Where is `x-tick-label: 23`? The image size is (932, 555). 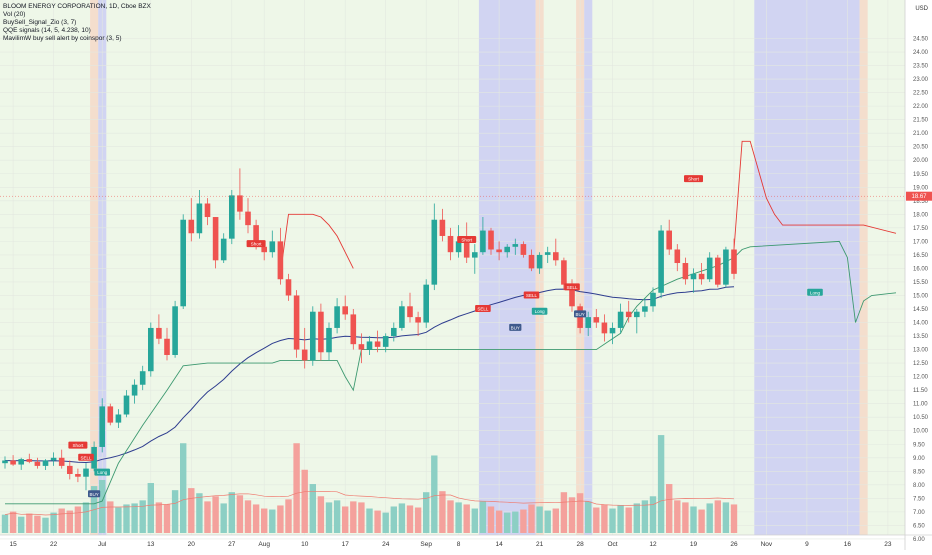 x-tick-label: 23 is located at coordinates (888, 544).